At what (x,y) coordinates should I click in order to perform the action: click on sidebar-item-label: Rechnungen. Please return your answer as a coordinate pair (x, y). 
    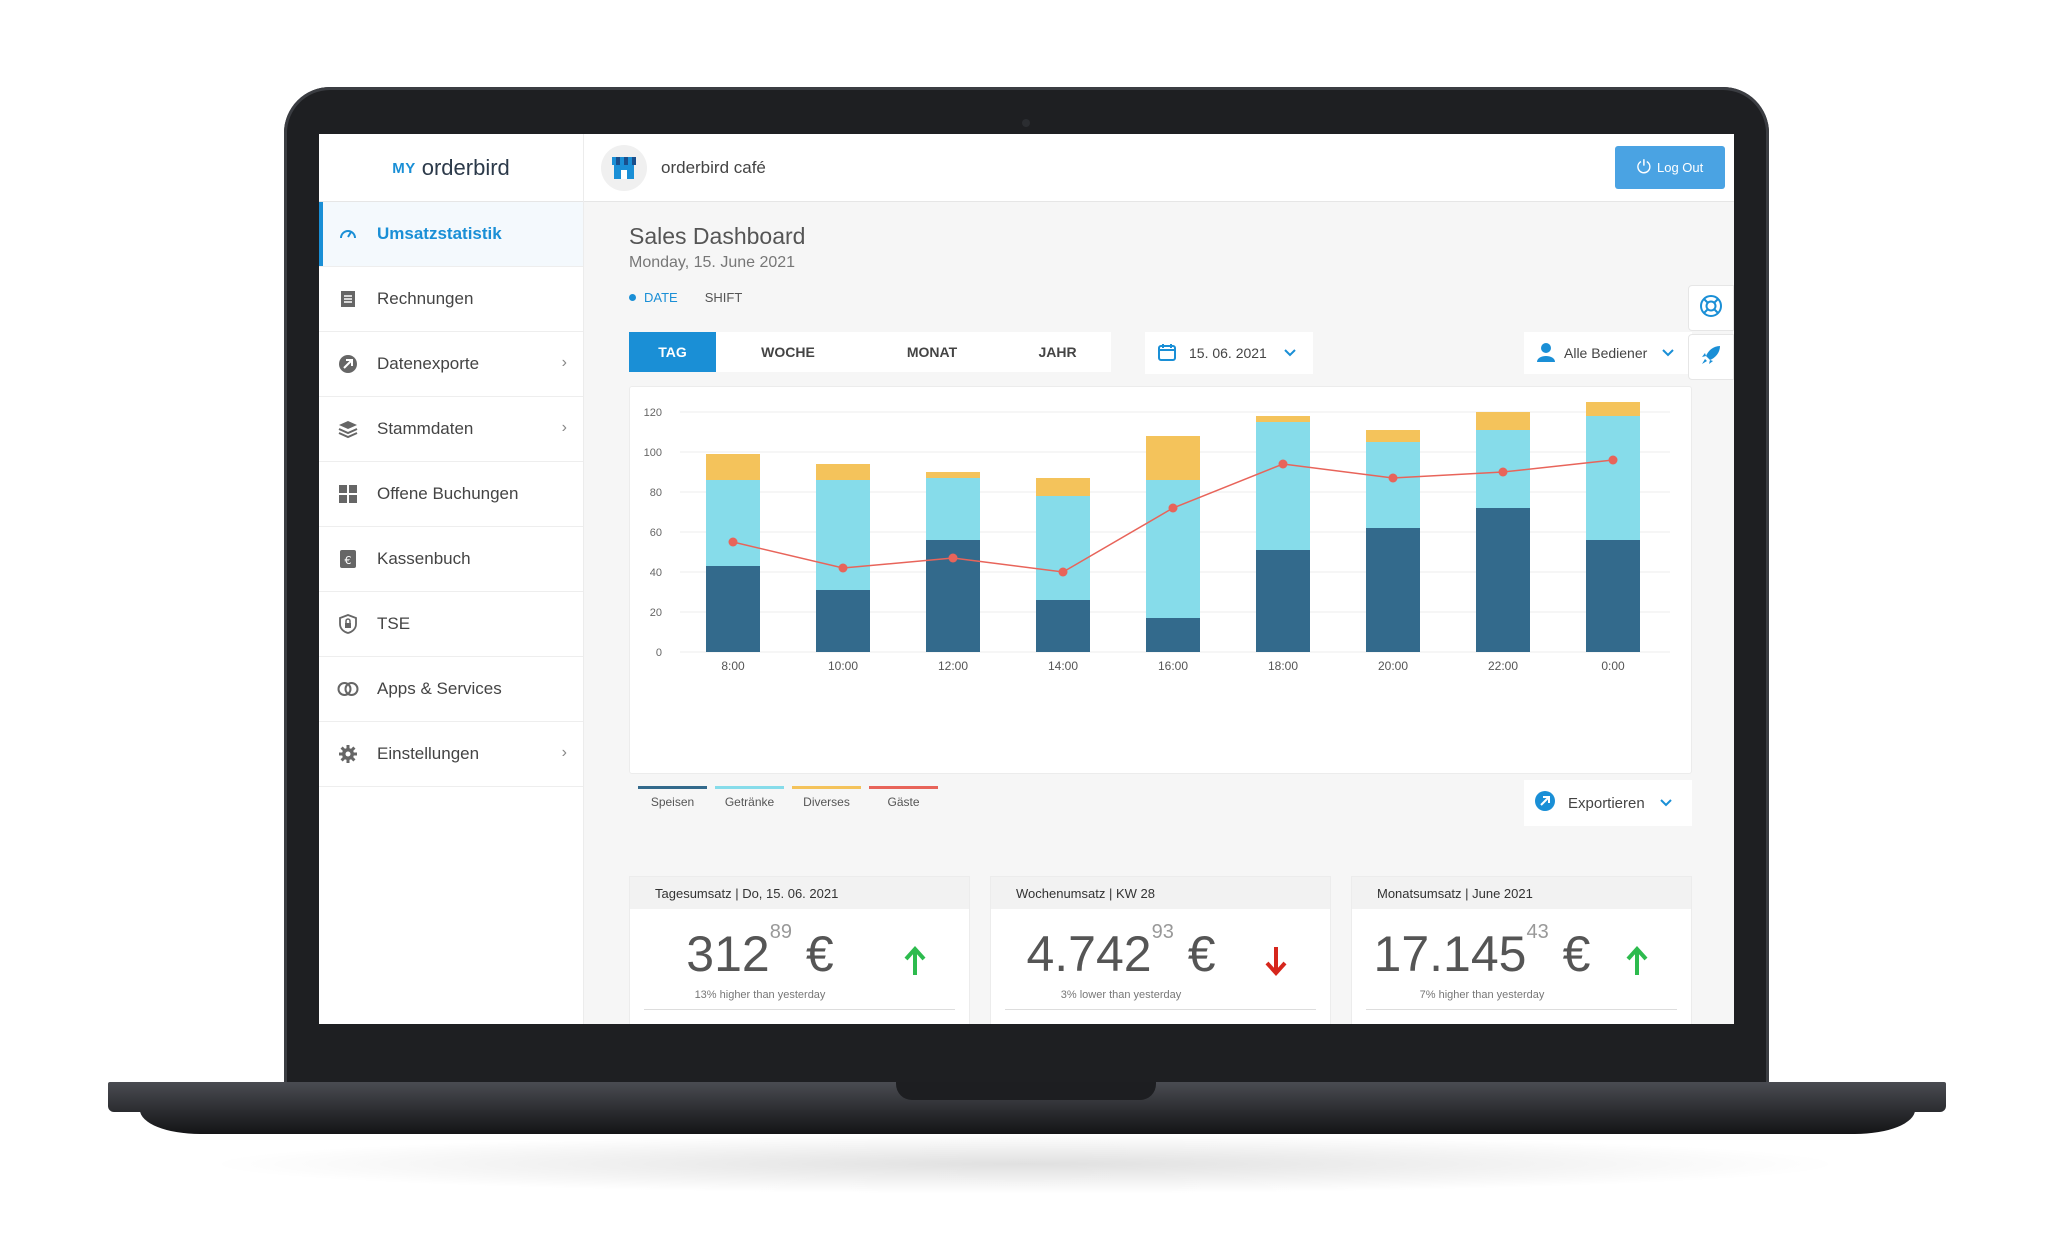
    Looking at the image, I should click on (425, 298).